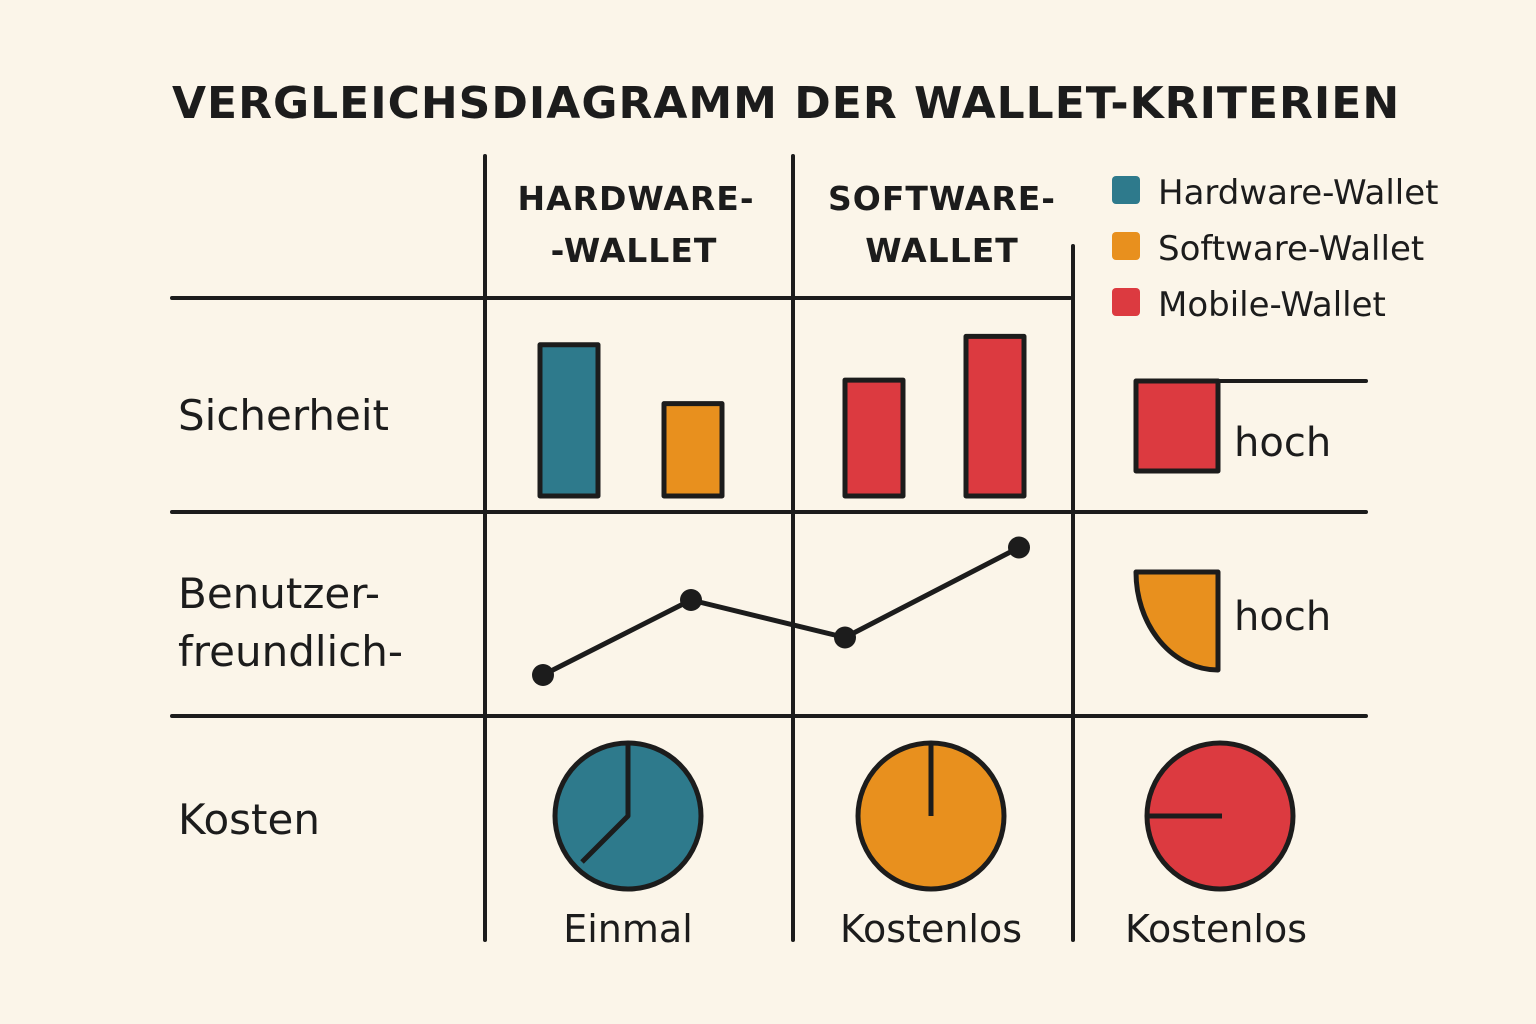 The width and height of the screenshot is (1536, 1024). I want to click on cost-label-hardware: Einmal, so click(628, 929).